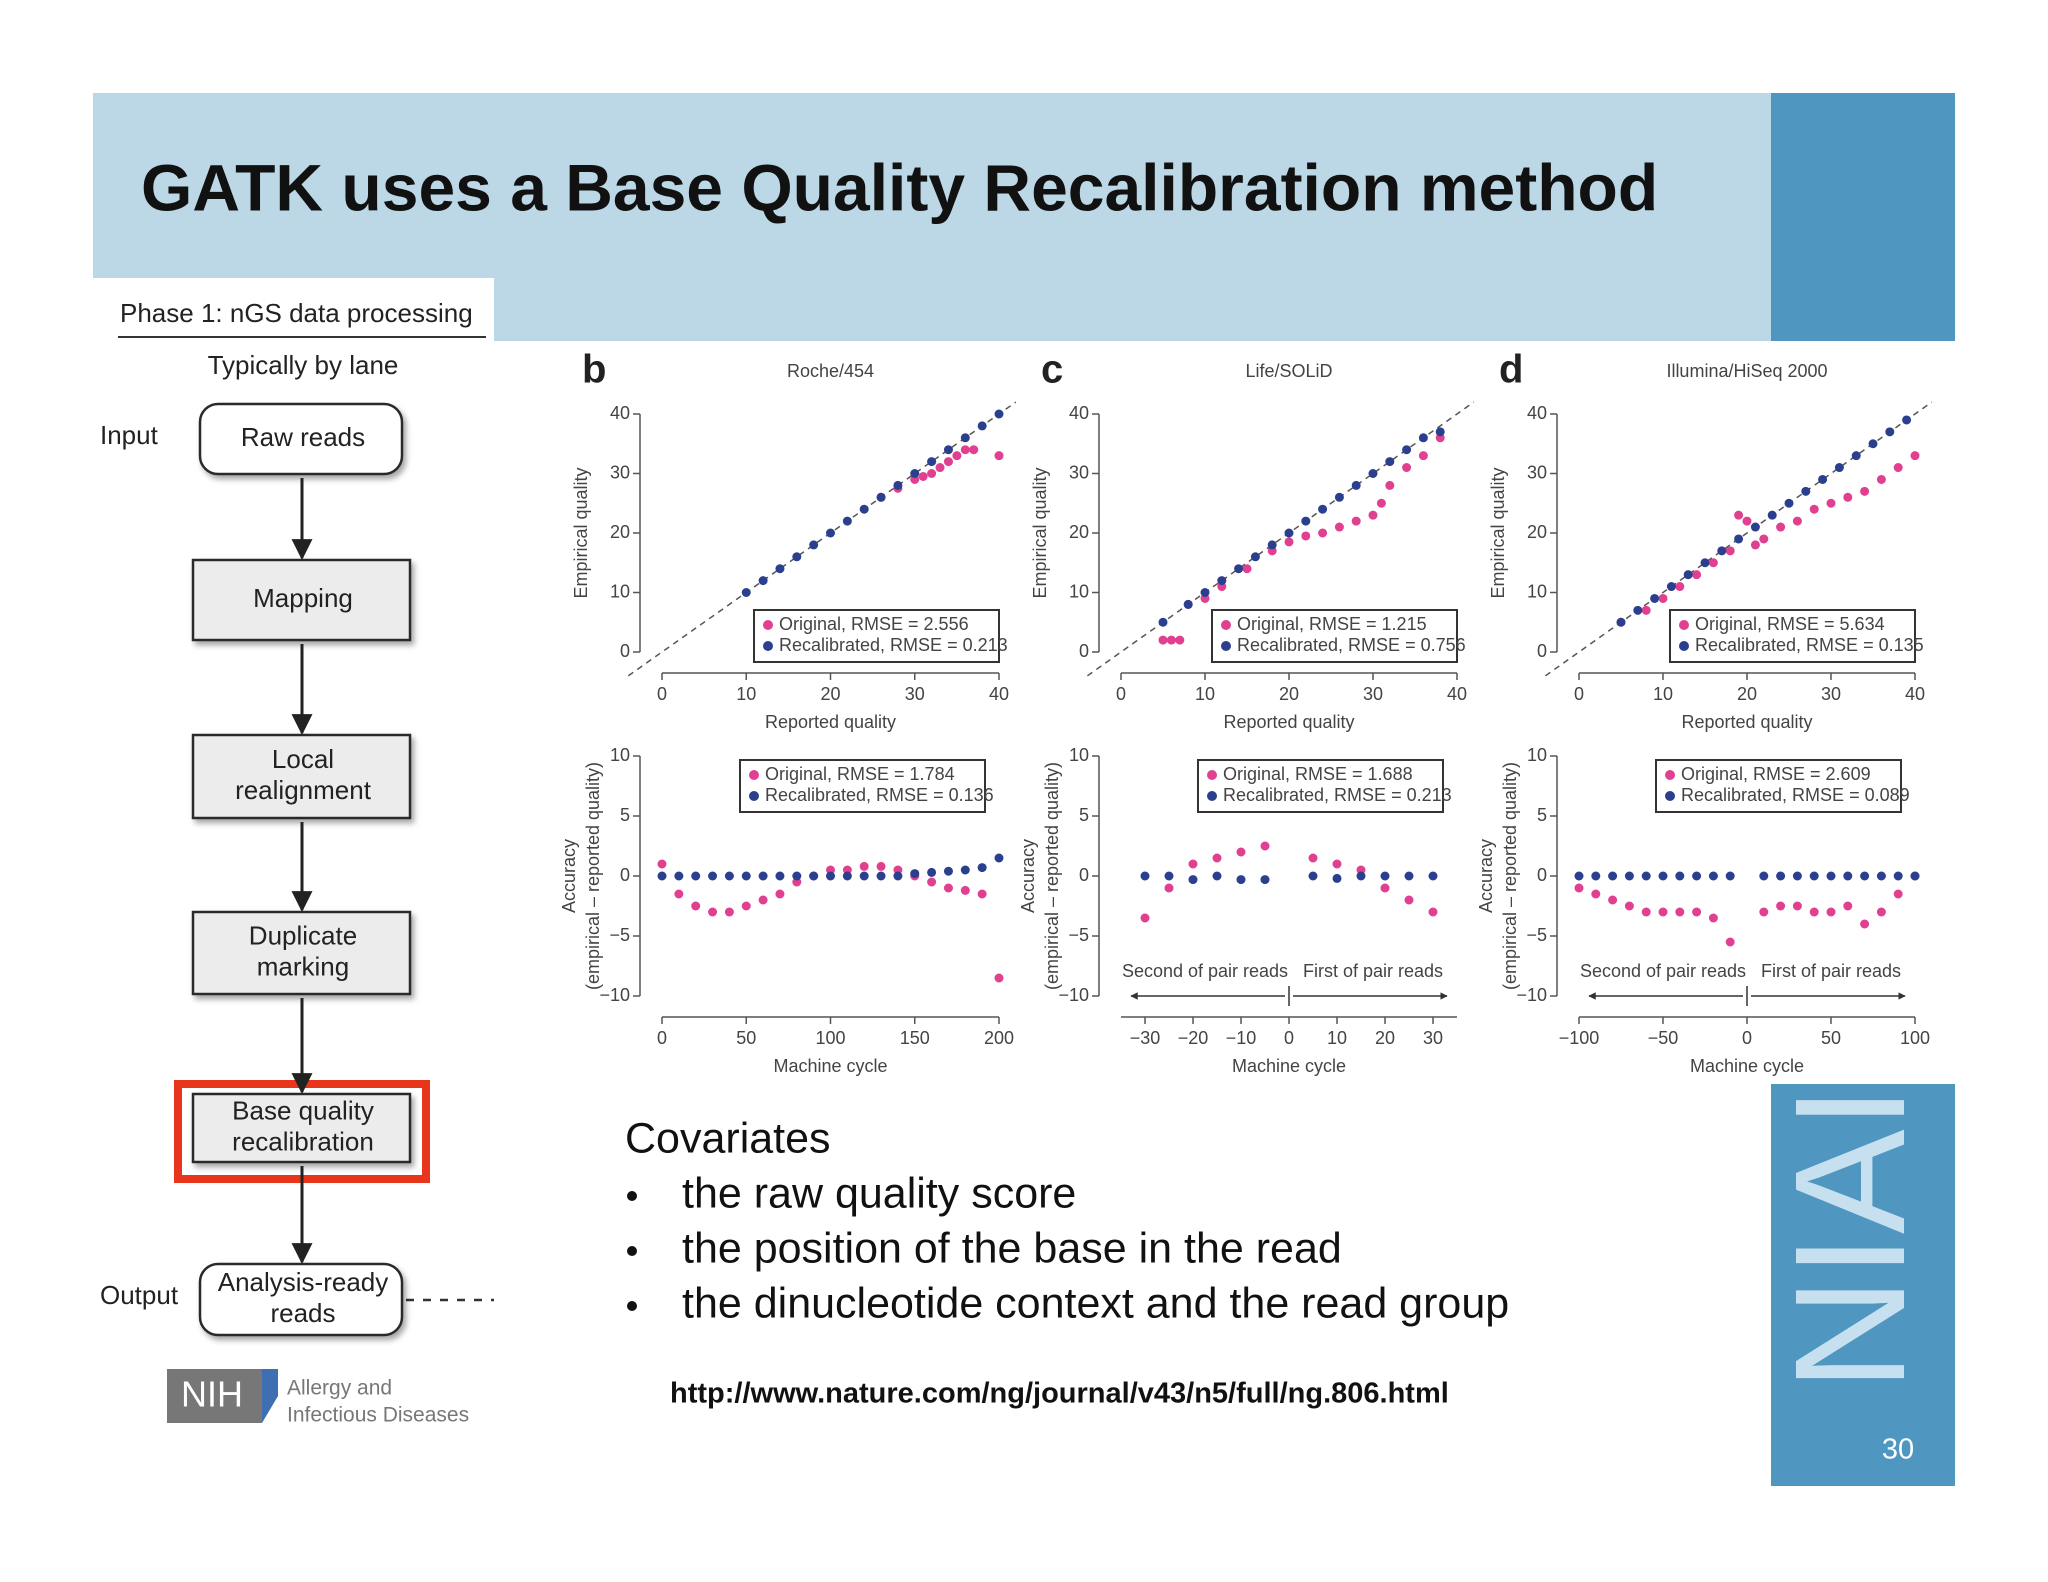 The width and height of the screenshot is (2048, 1582). I want to click on y-tick-label: 20, so click(1537, 532).